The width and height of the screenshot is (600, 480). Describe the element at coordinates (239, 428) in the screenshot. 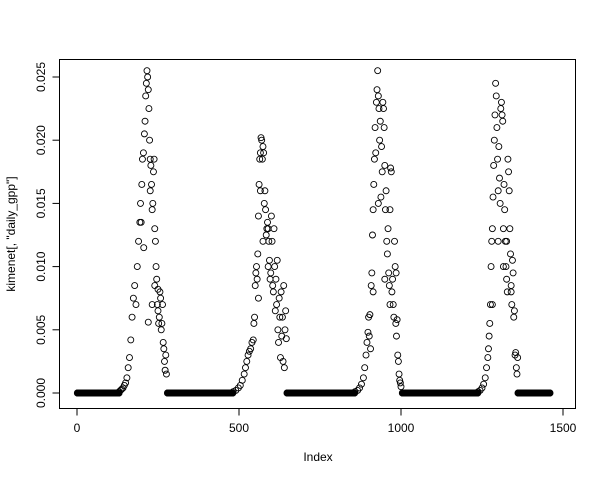

I see `x-tick-label: 500` at that location.